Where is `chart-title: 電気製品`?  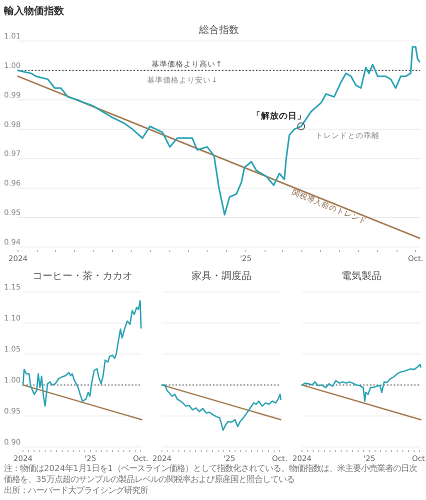
chart-title: 電気製品 is located at coordinates (362, 276).